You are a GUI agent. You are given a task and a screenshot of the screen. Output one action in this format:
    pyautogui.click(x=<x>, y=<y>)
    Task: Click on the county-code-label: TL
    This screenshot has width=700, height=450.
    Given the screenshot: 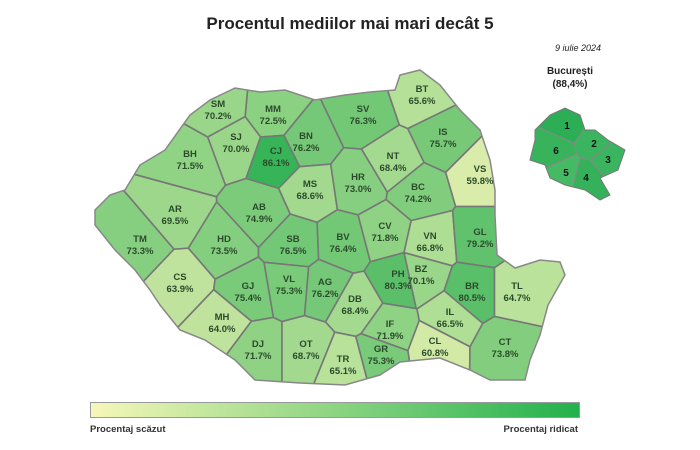 What is the action you would take?
    pyautogui.click(x=517, y=286)
    